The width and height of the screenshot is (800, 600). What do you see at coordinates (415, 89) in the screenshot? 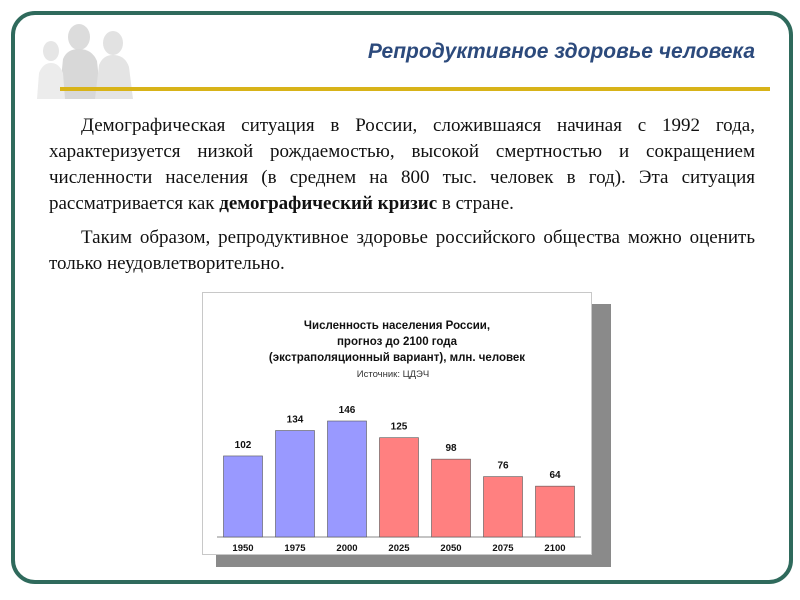
I see `title-underline` at bounding box center [415, 89].